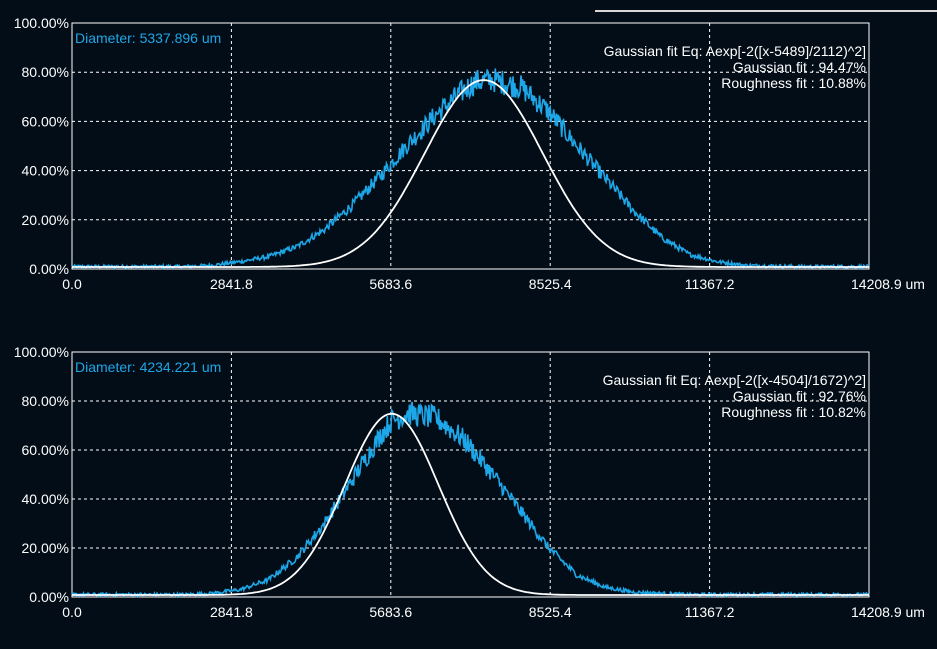 This screenshot has width=937, height=649. I want to click on diameter-label: Diameter: 5337.896 um, so click(148, 38).